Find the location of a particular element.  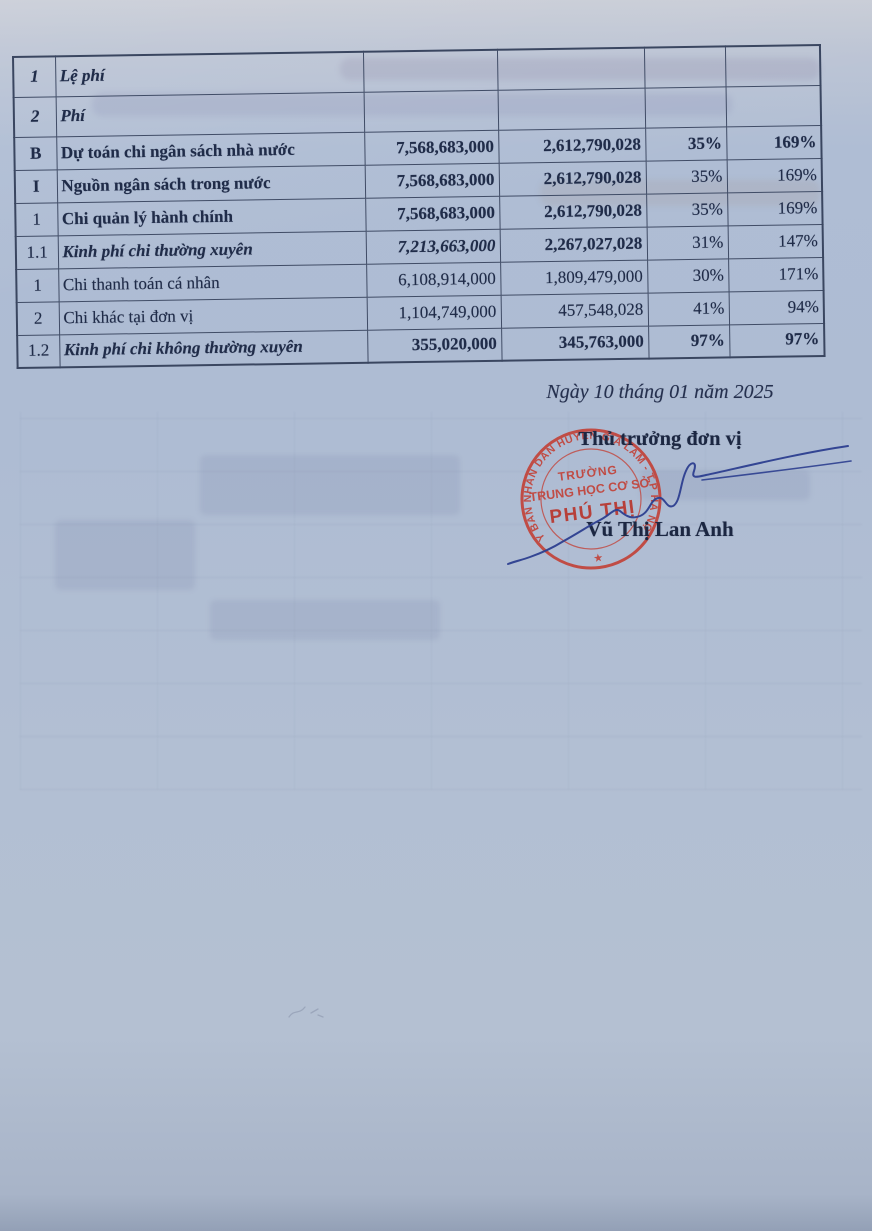

actual-value-cell: 457,548,028 is located at coordinates (574, 310).